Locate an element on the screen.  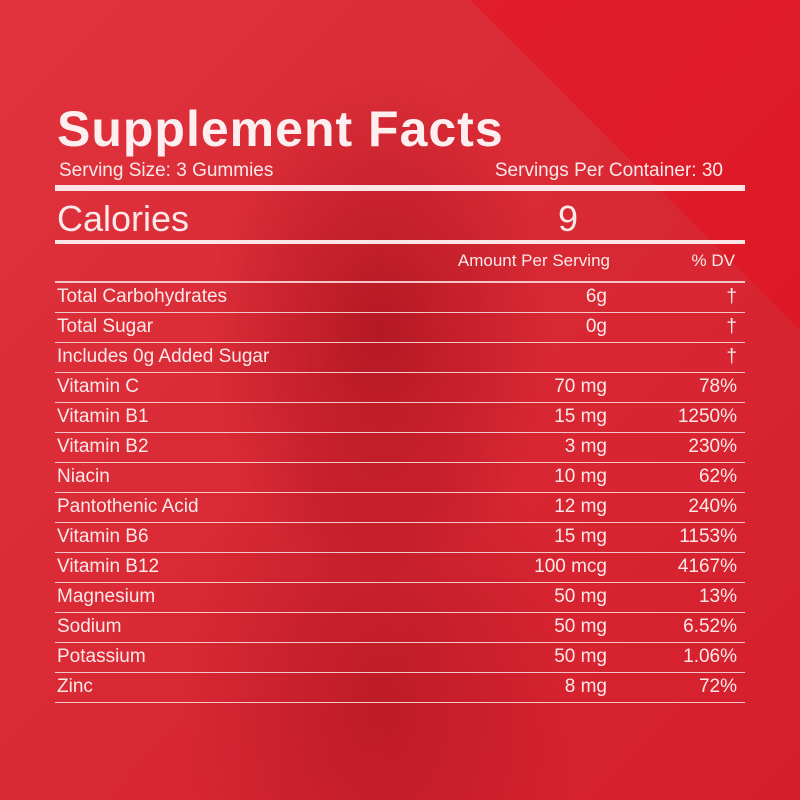
nutrient-dv: 230% is located at coordinates (712, 446).